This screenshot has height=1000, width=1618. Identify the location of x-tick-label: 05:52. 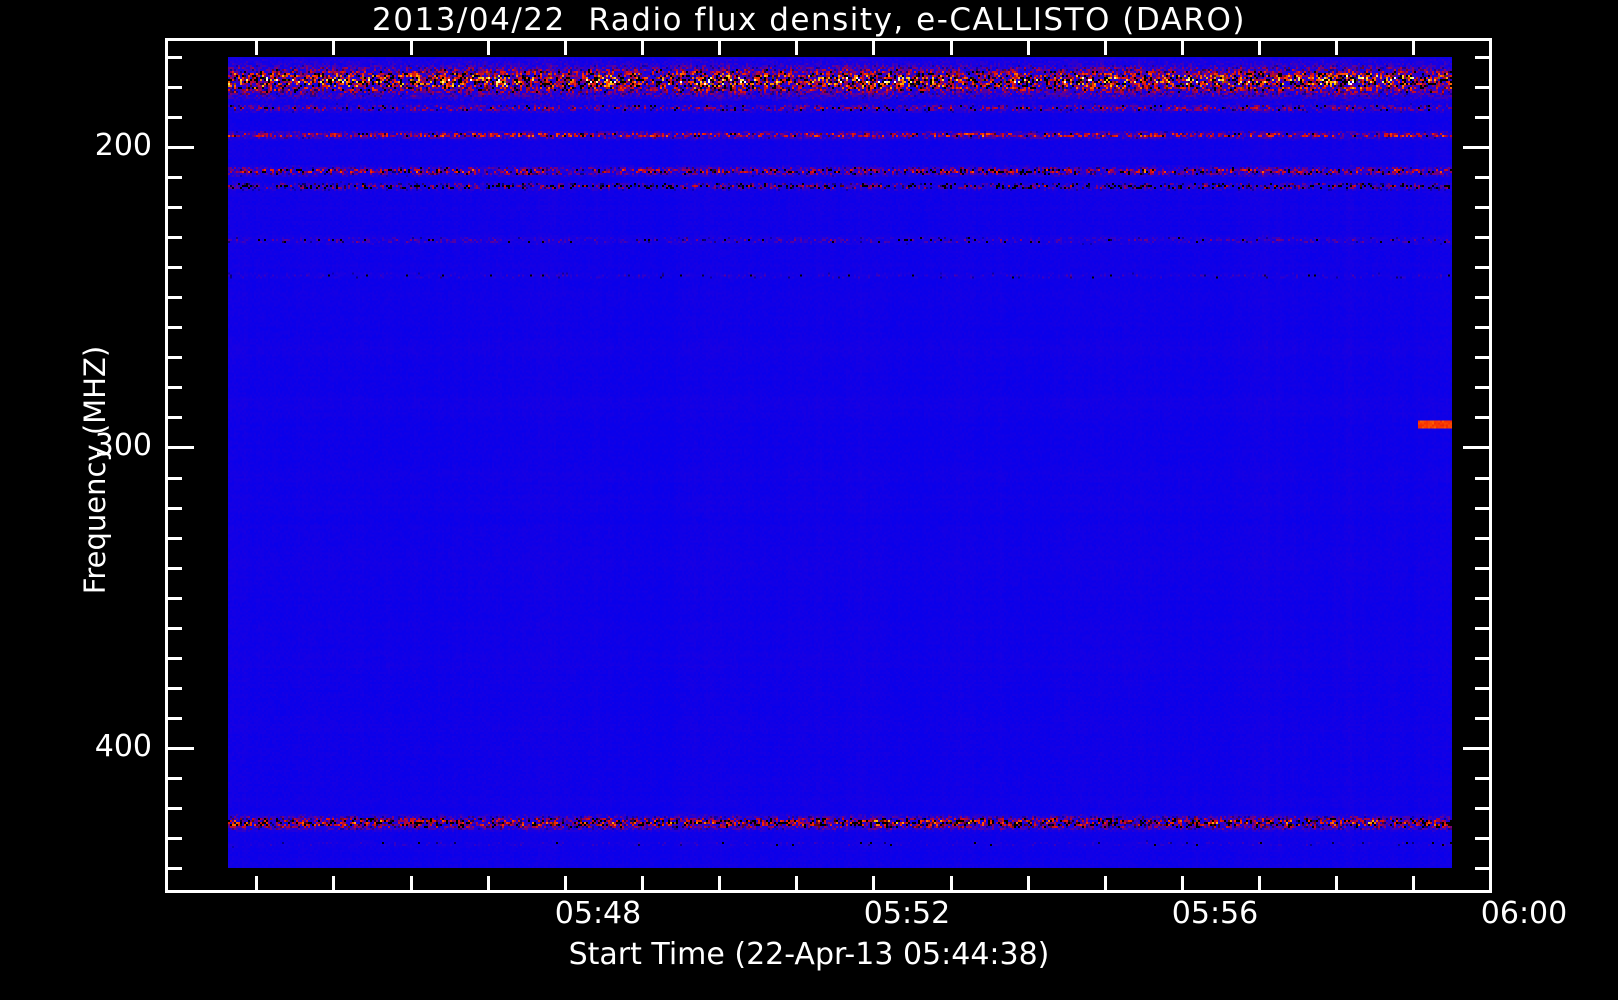
(907, 913).